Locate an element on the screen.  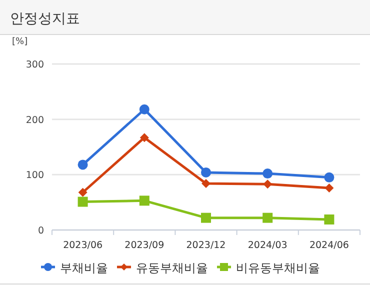
x-tick-label: 2023/06 is located at coordinates (83, 245).